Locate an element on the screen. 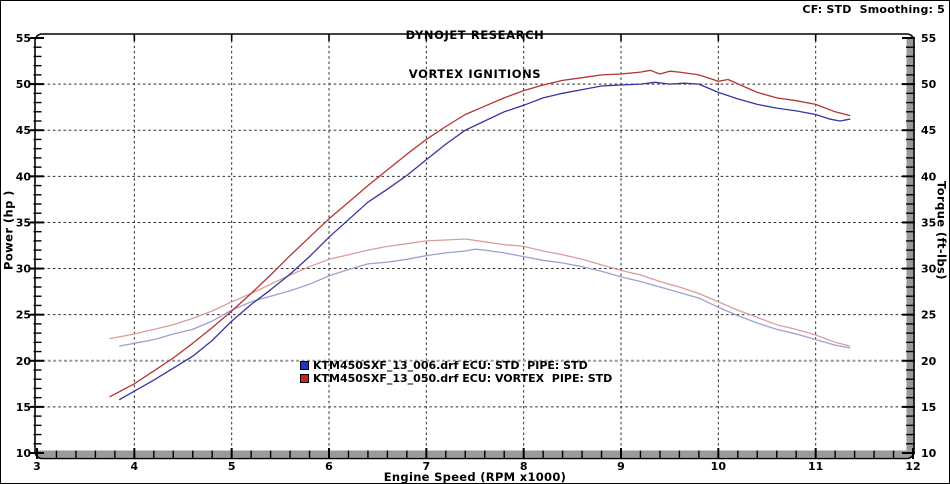 The image size is (950, 484). svg-text: 8 is located at coordinates (524, 466).